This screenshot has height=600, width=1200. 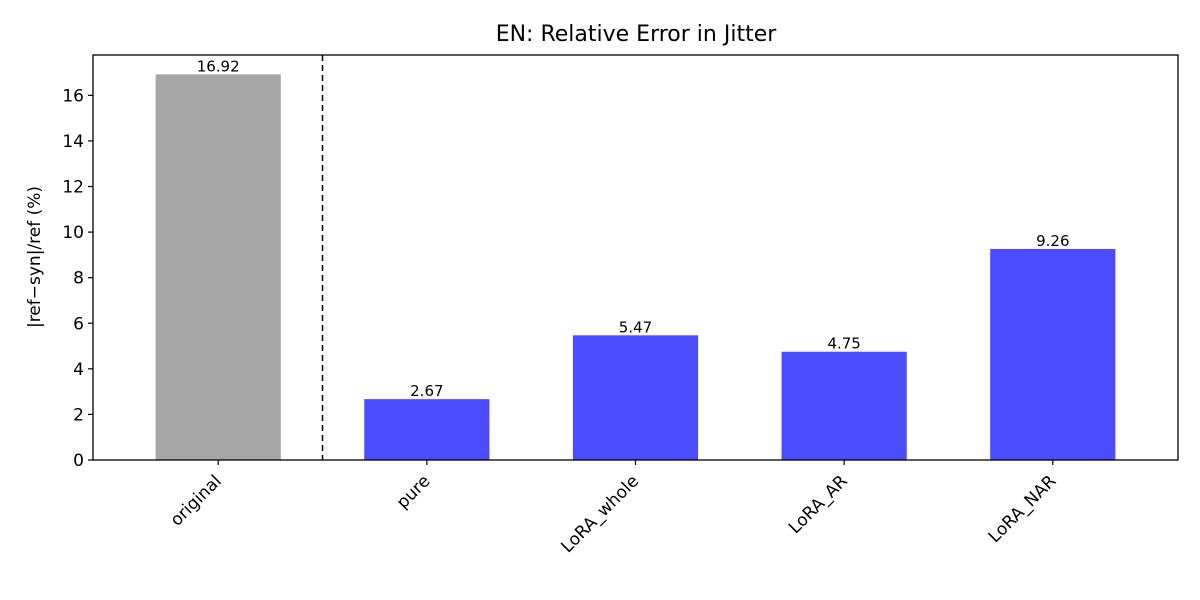 What do you see at coordinates (844, 405) in the screenshot?
I see `bar-lora-ar` at bounding box center [844, 405].